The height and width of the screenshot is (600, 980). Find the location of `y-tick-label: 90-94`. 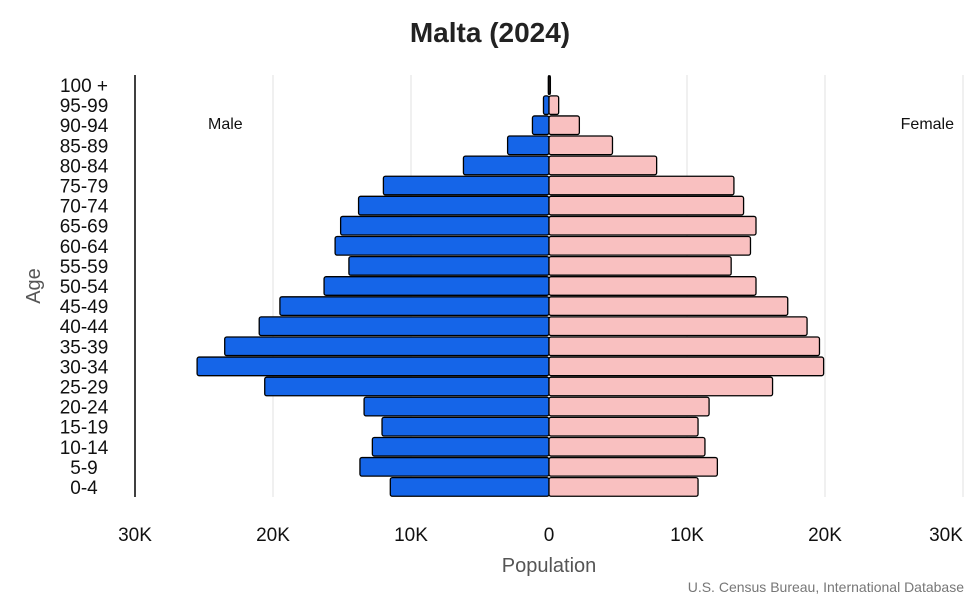

y-tick-label: 90-94 is located at coordinates (84, 126).